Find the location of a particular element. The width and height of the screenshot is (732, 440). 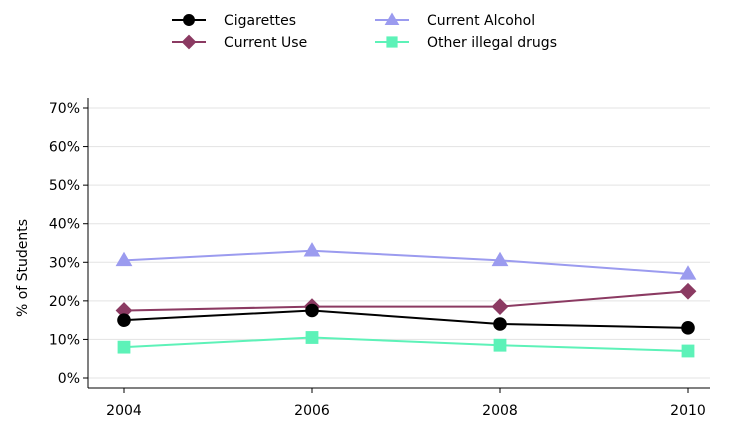

series-other-illegal-drugs is located at coordinates (406, 344).